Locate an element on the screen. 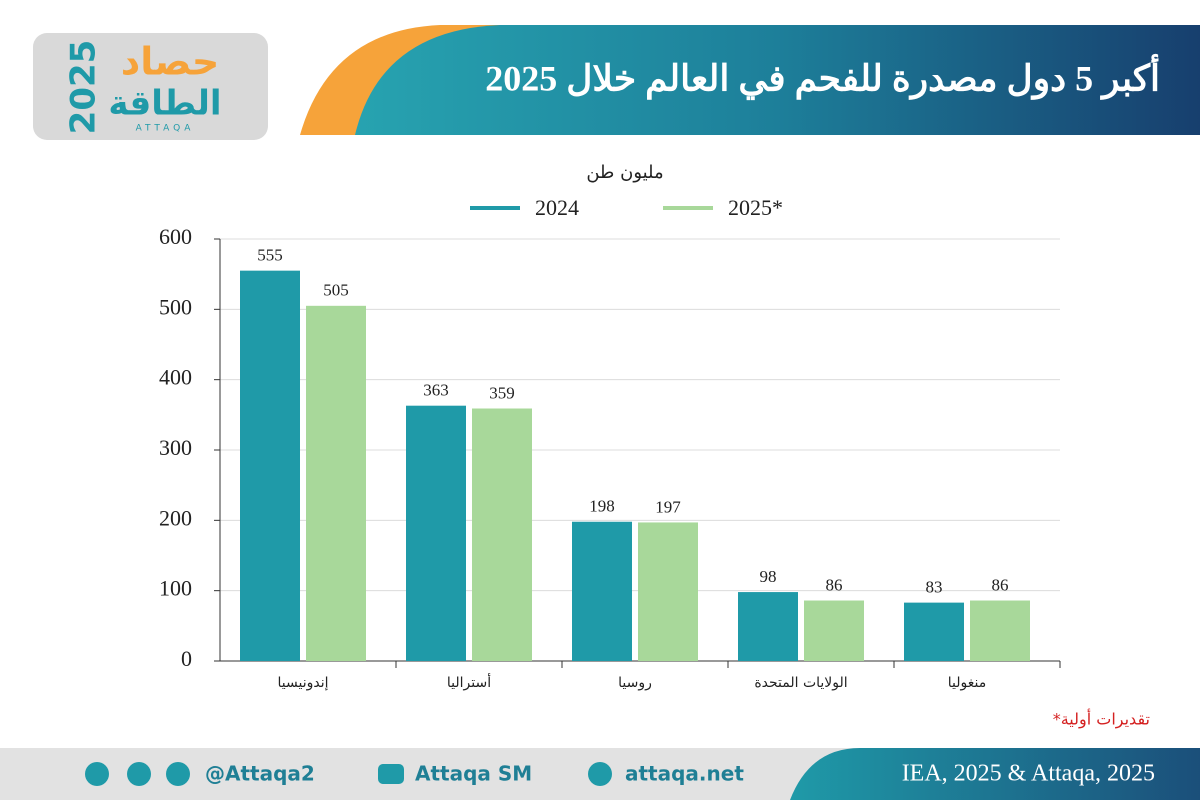 The image size is (1200, 800). legend-label: 2024 is located at coordinates (557, 207).